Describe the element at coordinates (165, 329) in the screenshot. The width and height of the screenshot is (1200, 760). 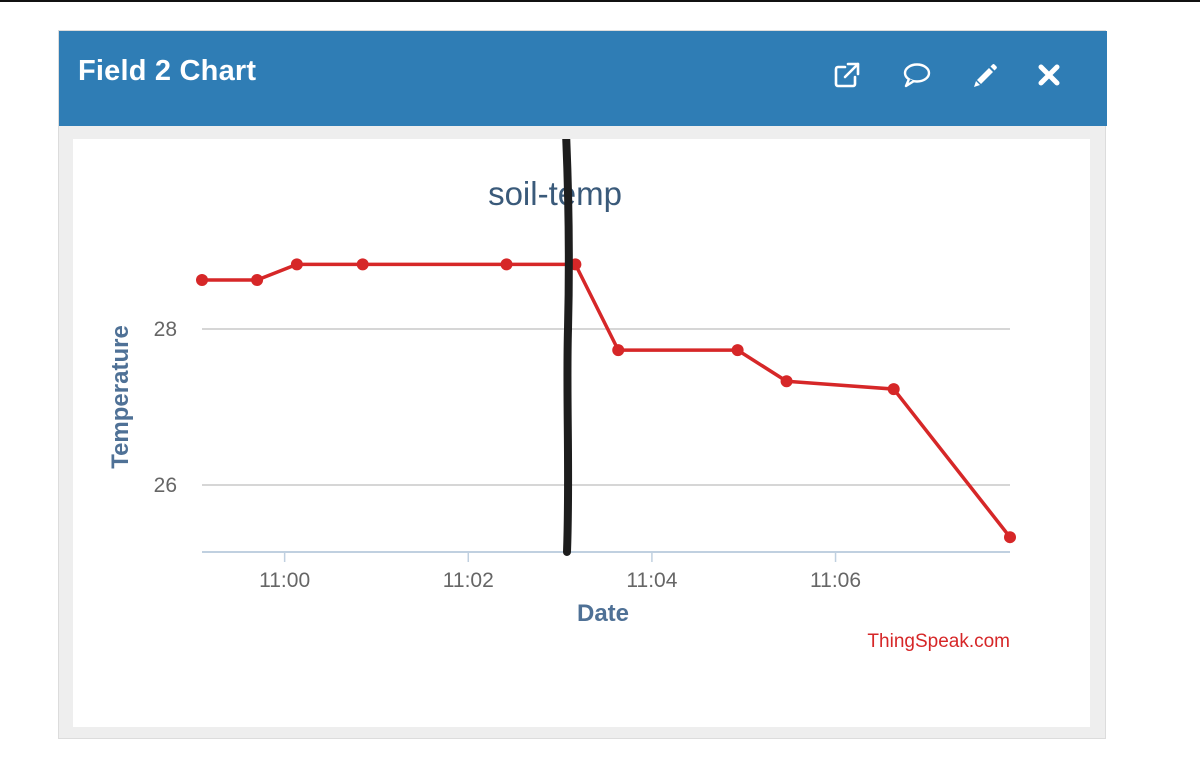
I see `y-tick-label: 28` at that location.